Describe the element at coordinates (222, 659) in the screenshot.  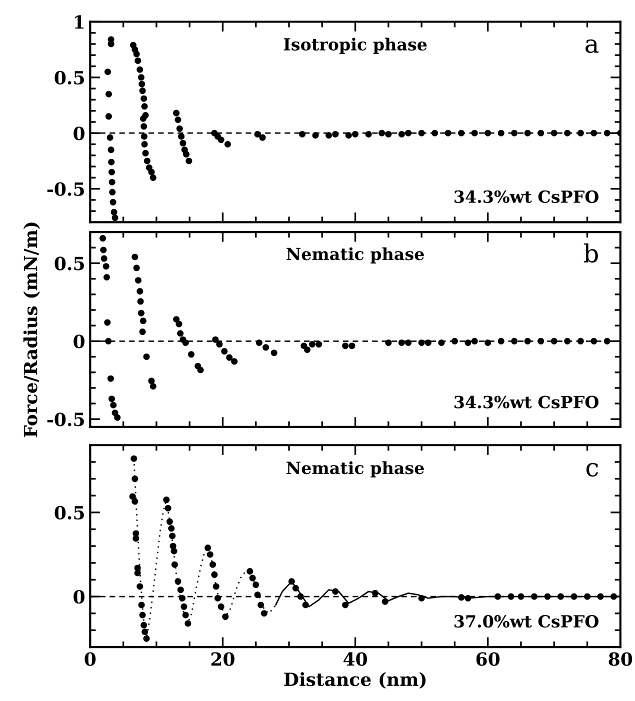
I see `x-tick-label: 20` at that location.